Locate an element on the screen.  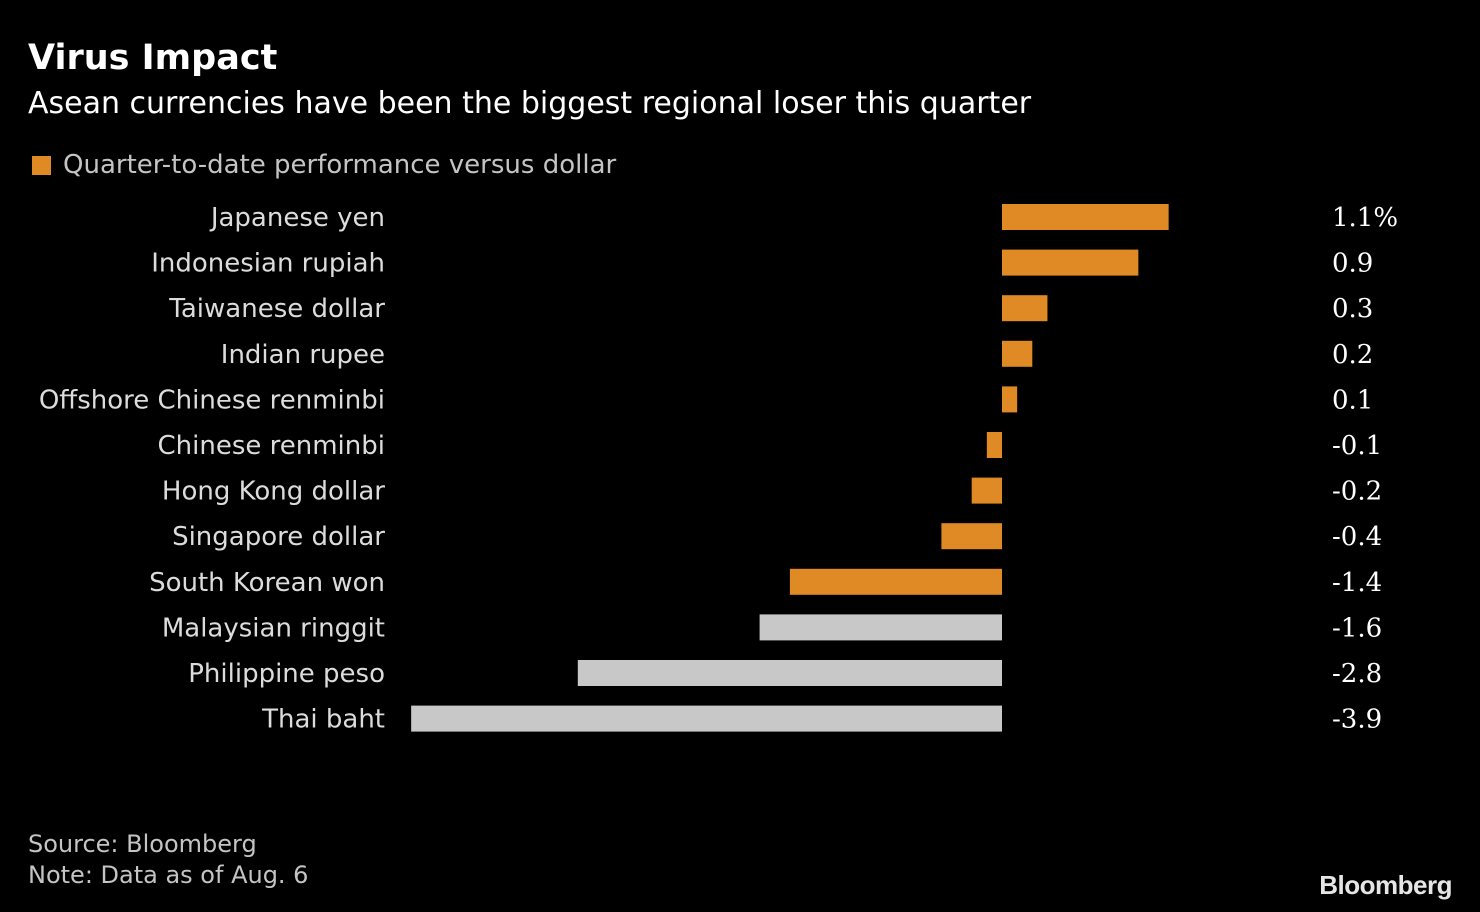
value-label: -0.2 is located at coordinates (1357, 492).